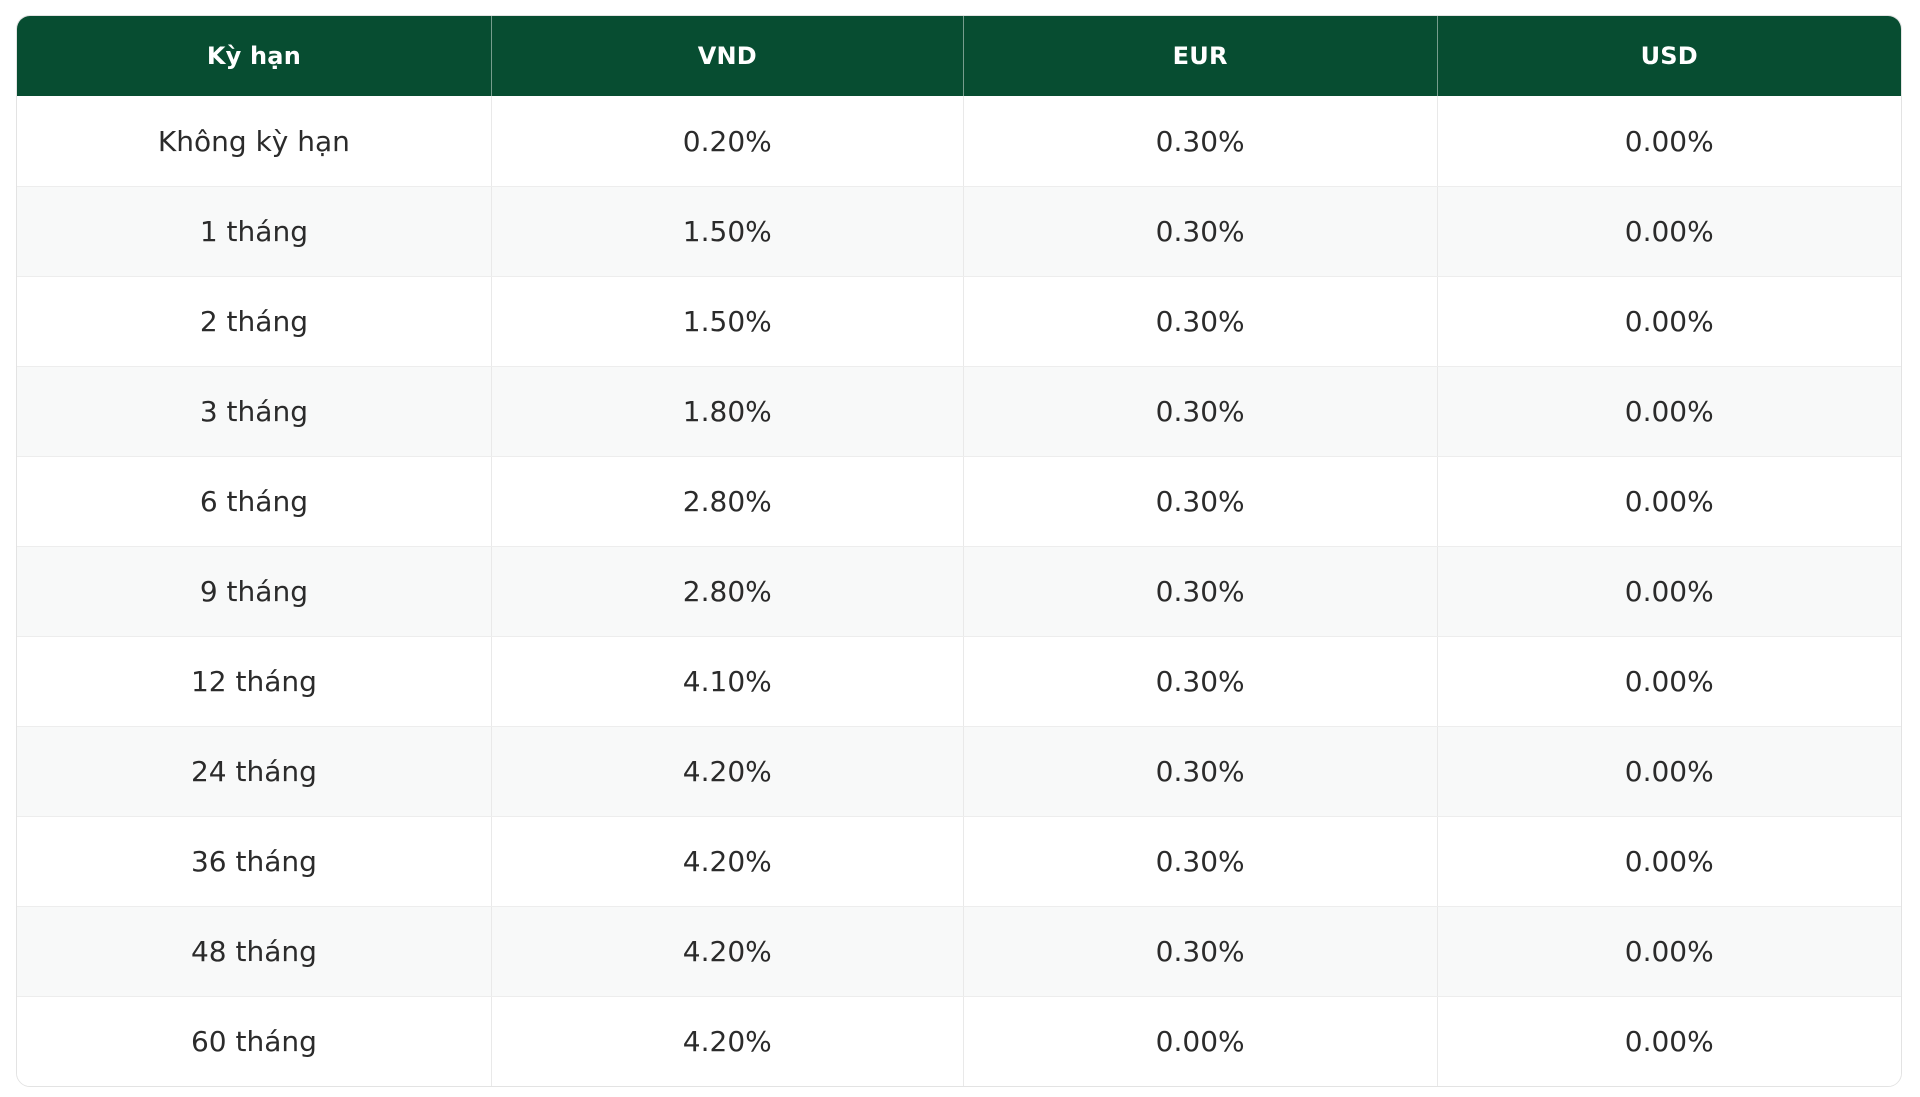 This screenshot has height=1097, width=1920. What do you see at coordinates (1668, 56) in the screenshot?
I see `header-cell-usd: USD` at bounding box center [1668, 56].